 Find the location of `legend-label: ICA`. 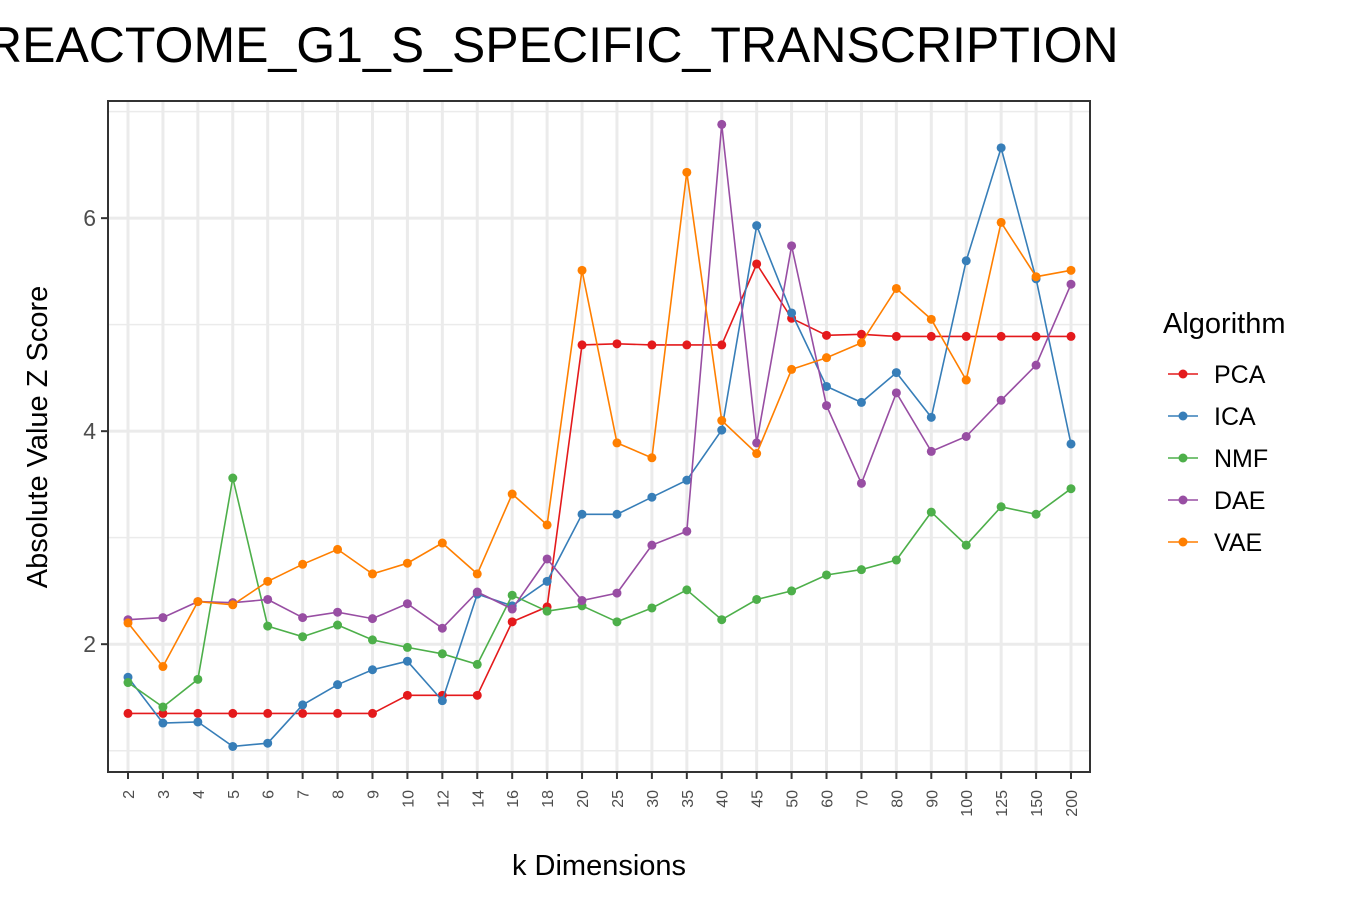

legend-label: ICA is located at coordinates (1235, 417).